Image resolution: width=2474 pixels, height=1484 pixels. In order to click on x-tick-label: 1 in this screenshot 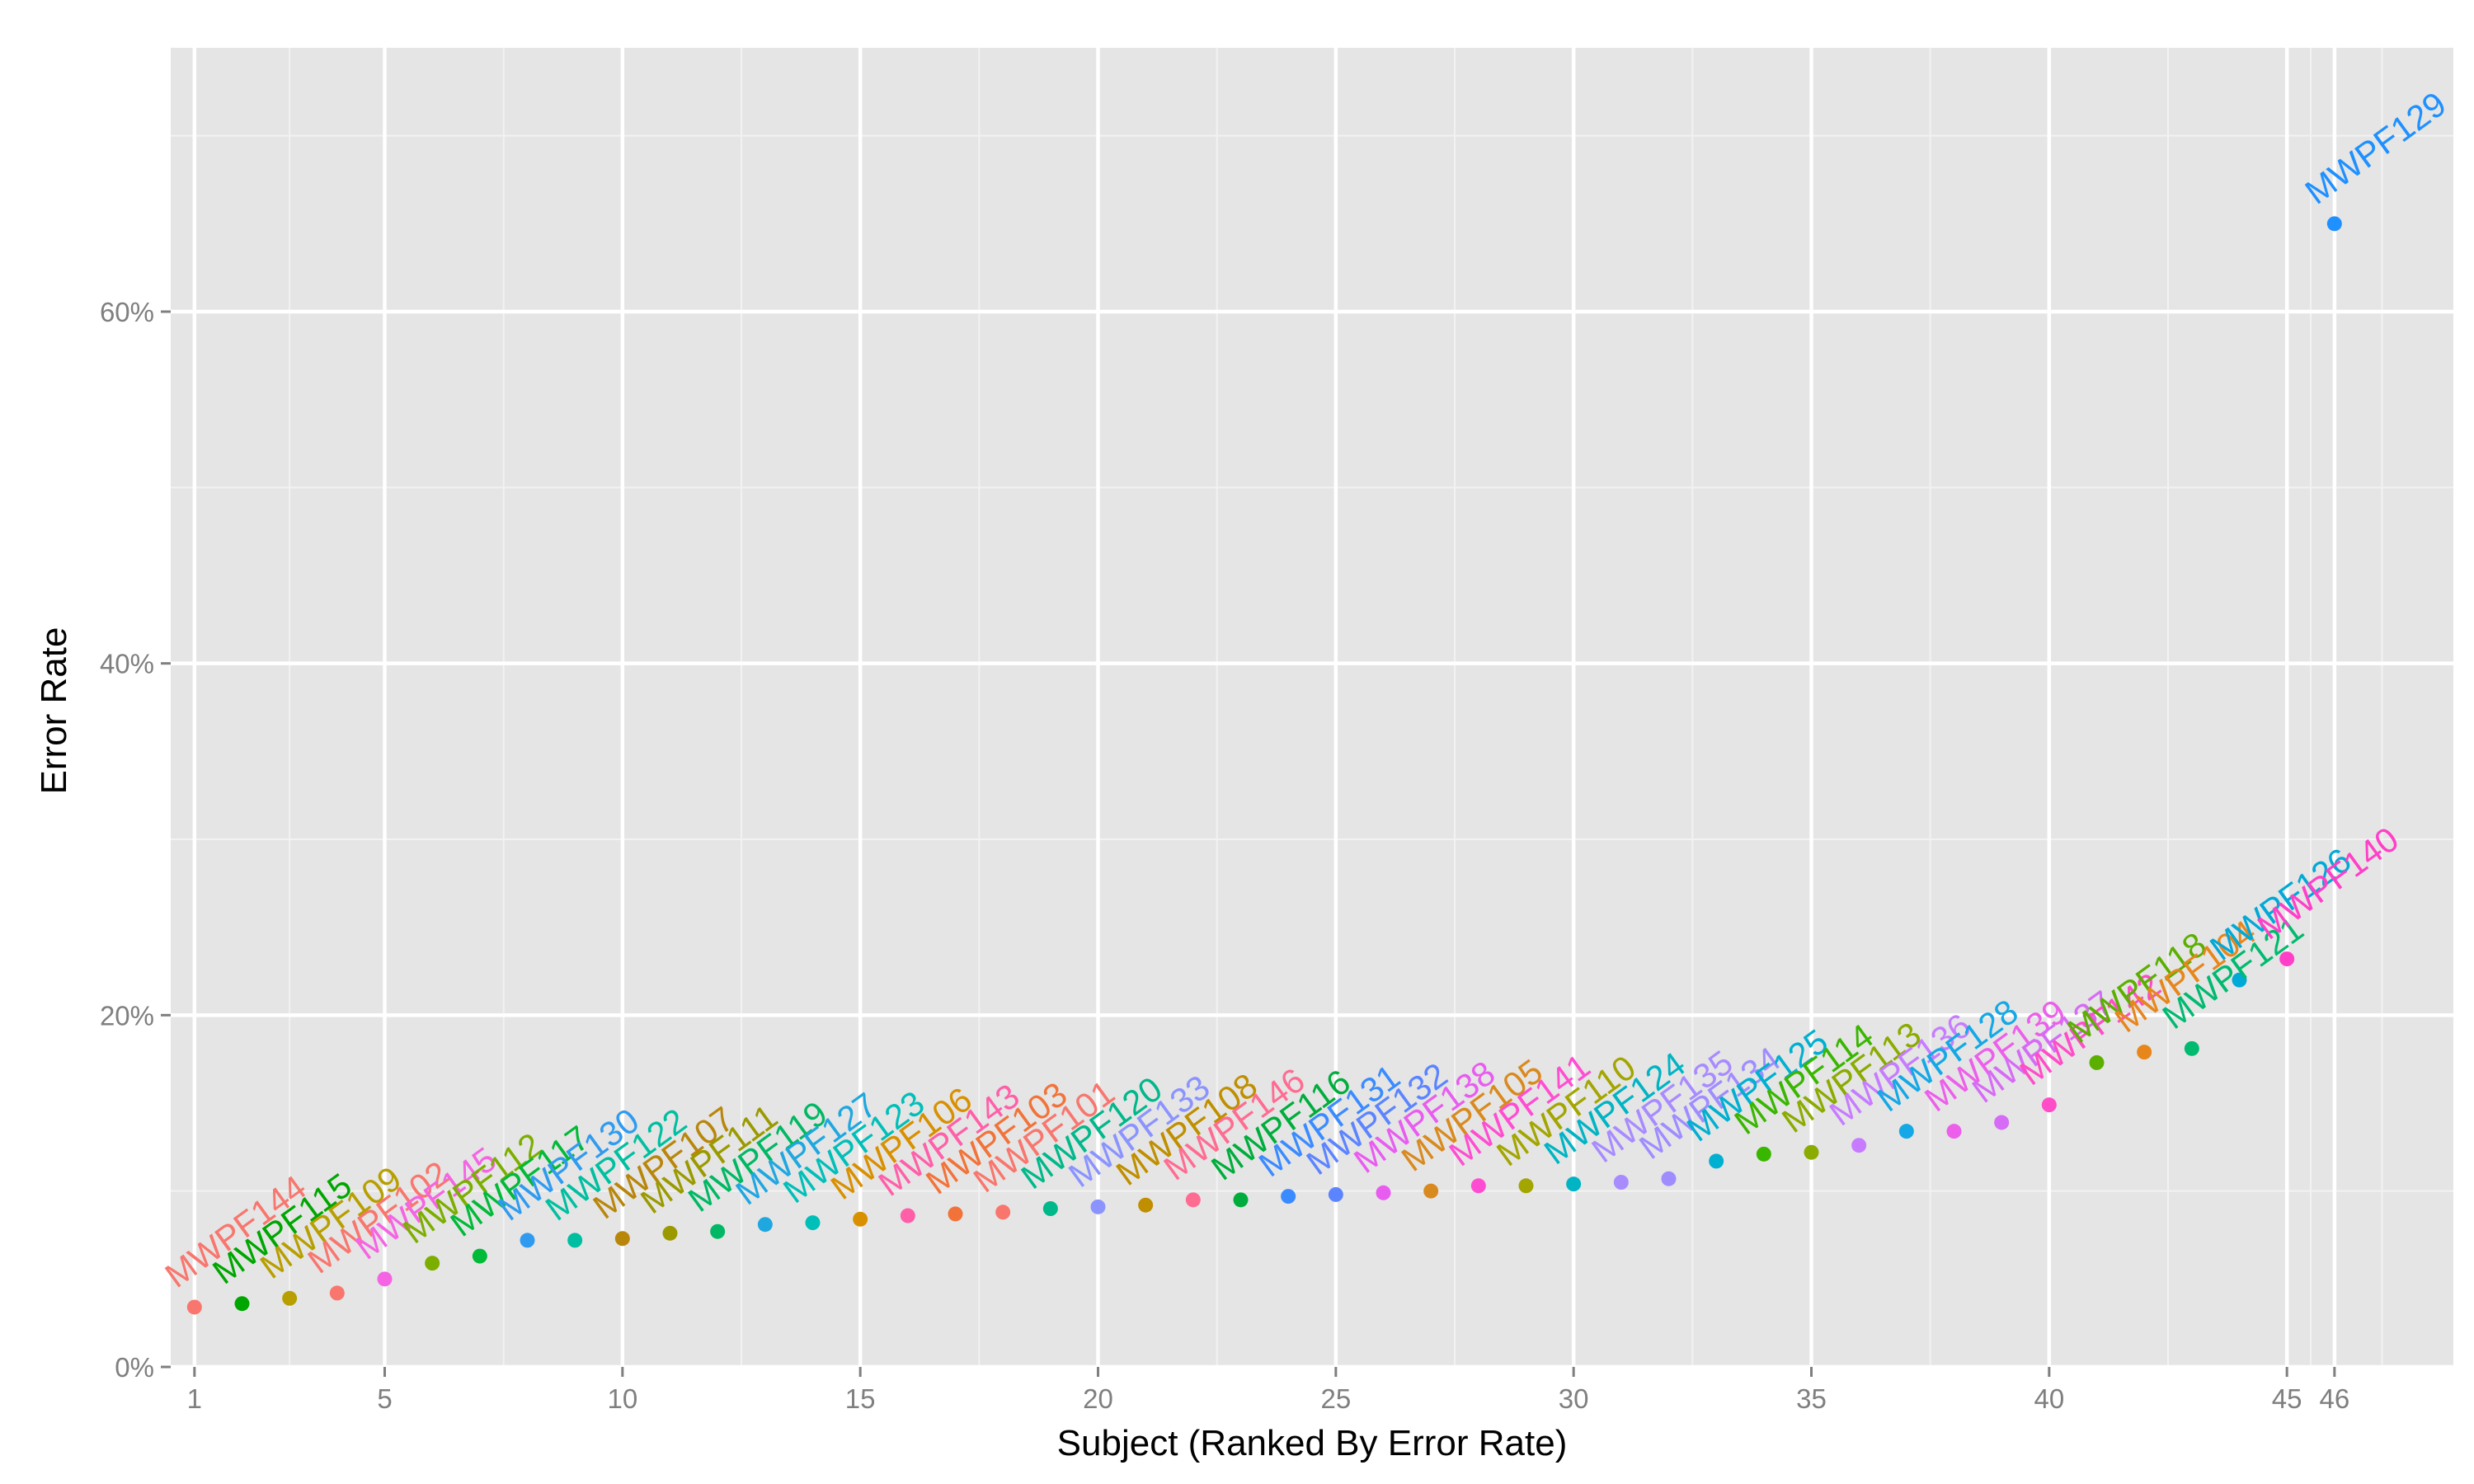, I will do `click(194, 1398)`.